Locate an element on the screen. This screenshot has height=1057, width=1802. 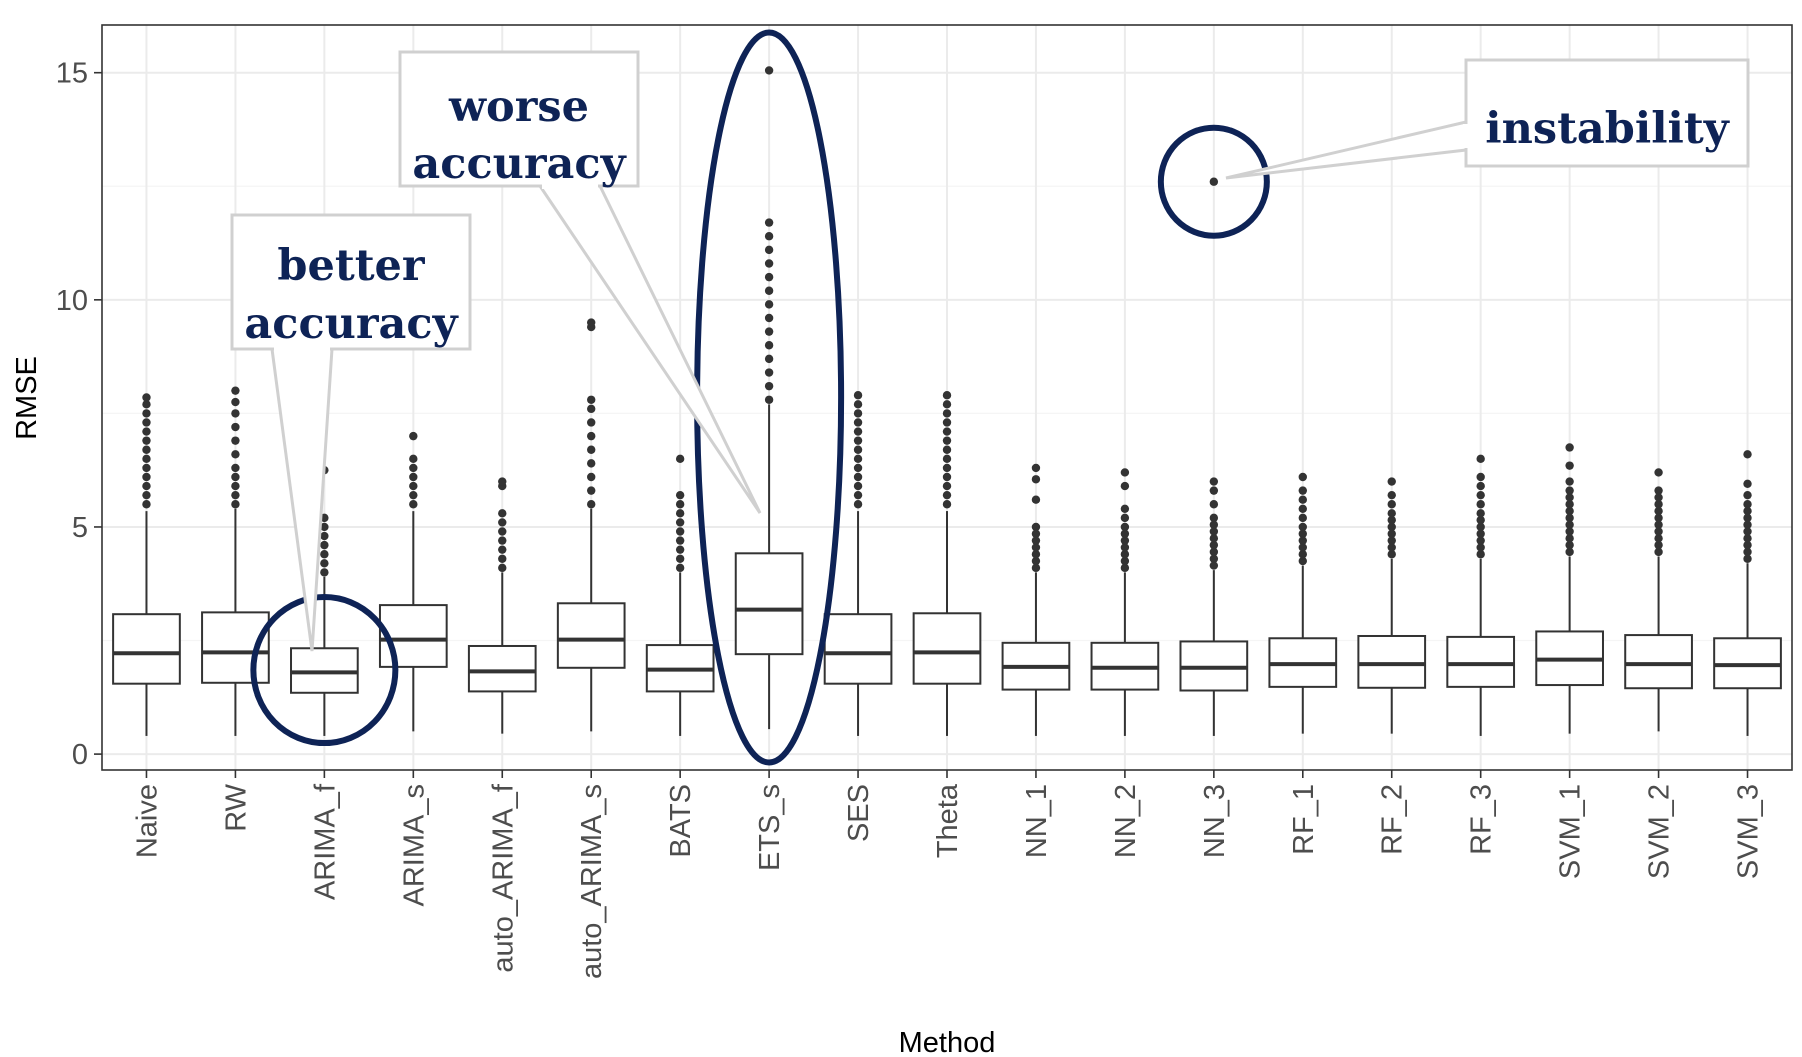
x-tick-label: SVM_3 is located at coordinates (1749, 831).